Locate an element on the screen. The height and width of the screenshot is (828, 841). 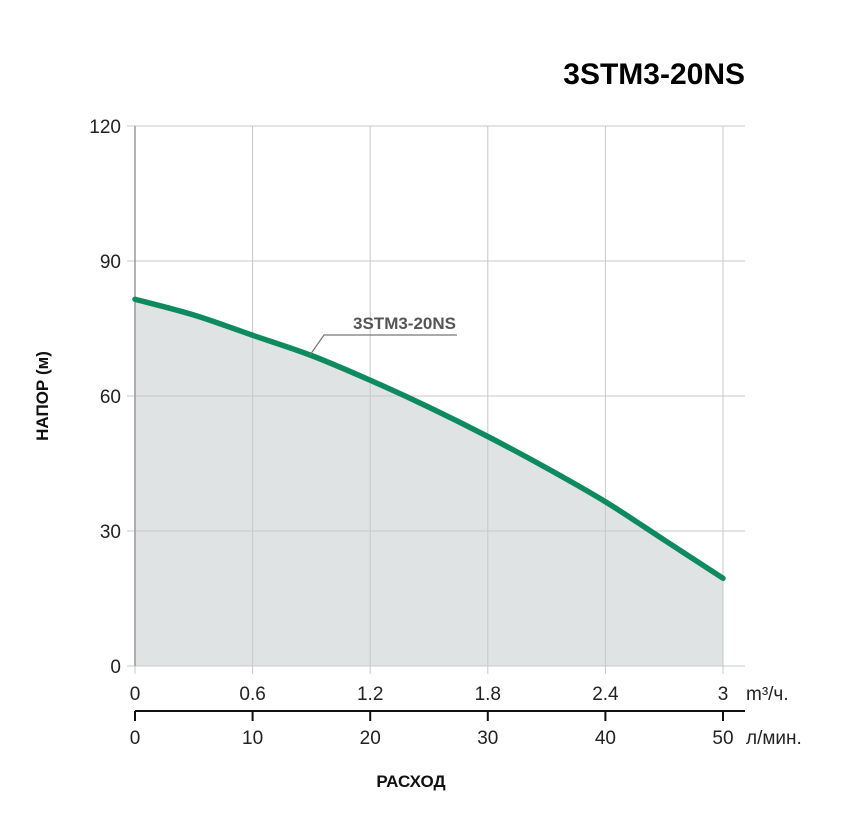
y-tick-label: 90 is located at coordinates (110, 262).